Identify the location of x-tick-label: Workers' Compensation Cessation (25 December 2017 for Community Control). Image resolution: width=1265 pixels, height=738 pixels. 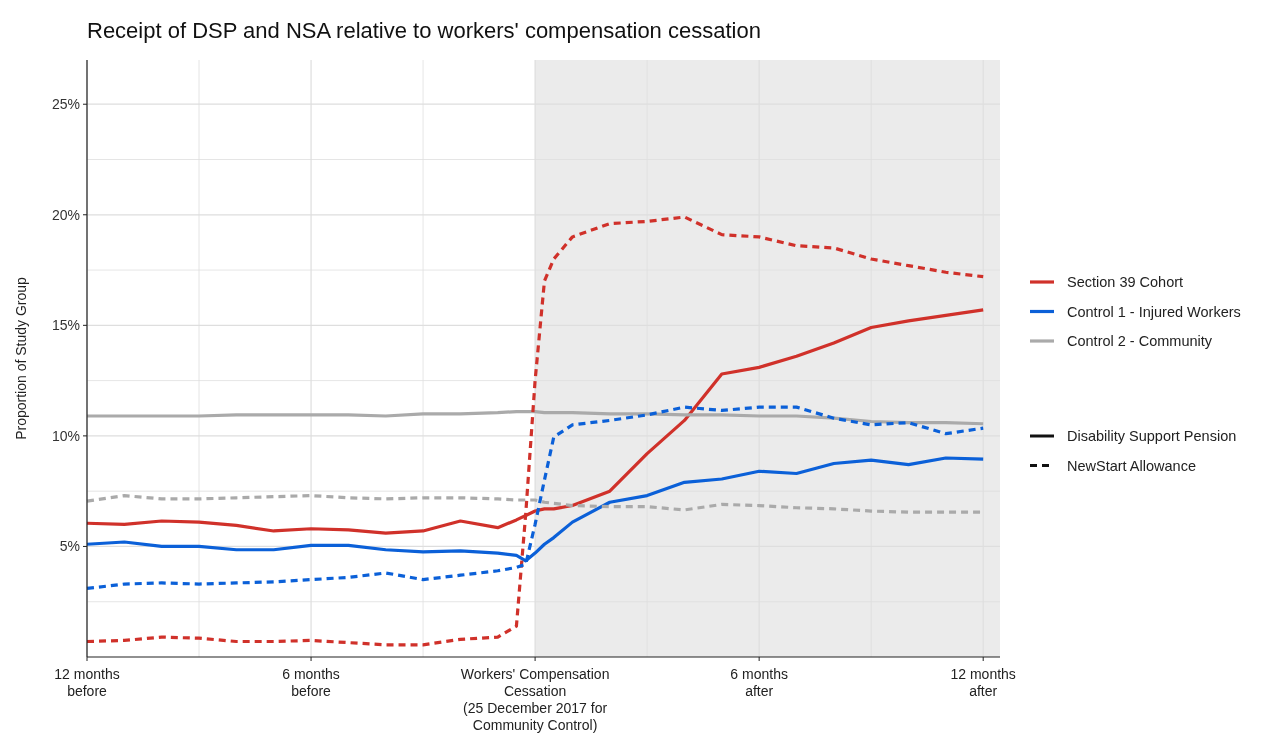
(535, 699).